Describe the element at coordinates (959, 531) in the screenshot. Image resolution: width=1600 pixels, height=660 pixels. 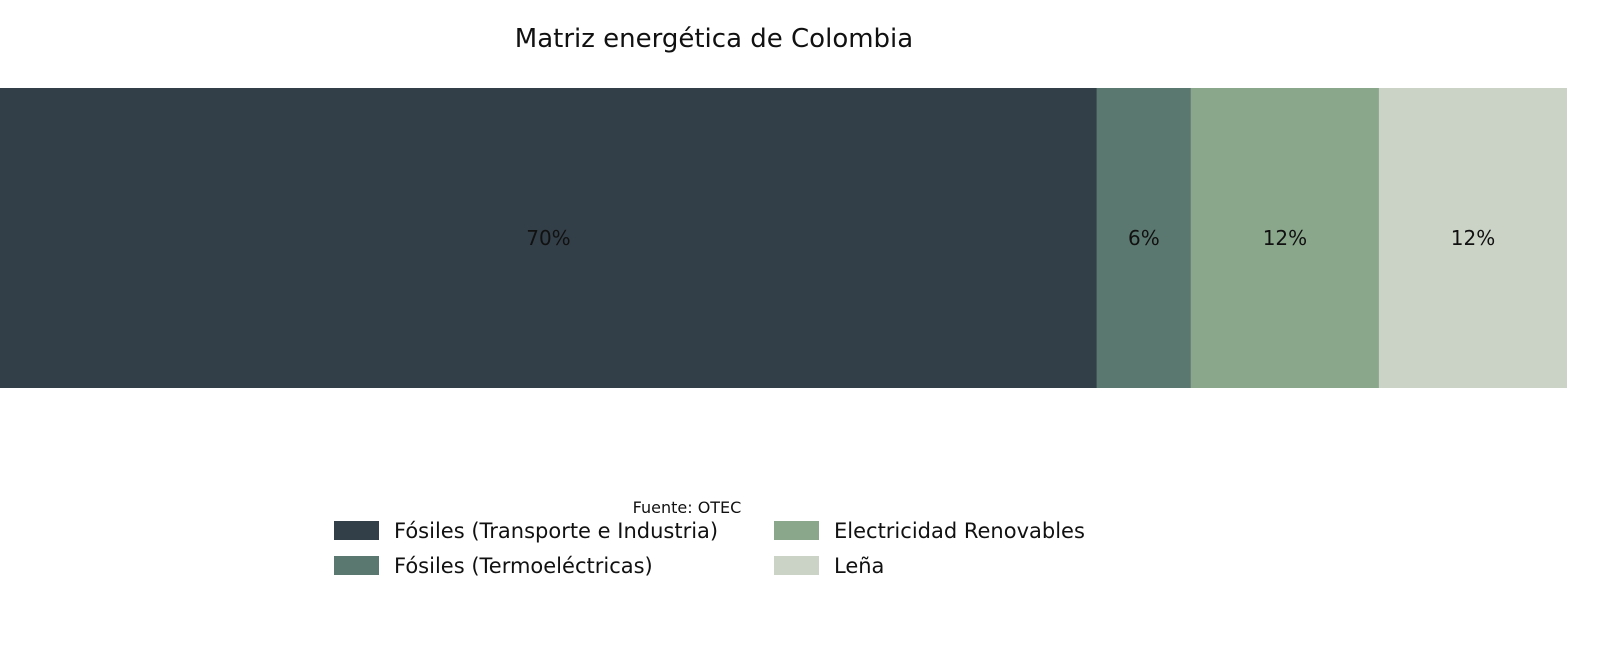
I see `legend-label: Electricidad Renovables` at that location.